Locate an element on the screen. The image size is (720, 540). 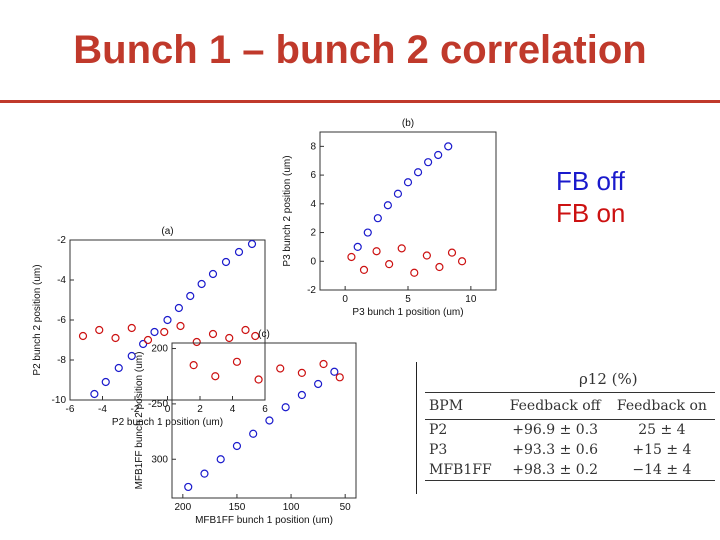
y-tick-label: 0 is located at coordinates (313, 261).